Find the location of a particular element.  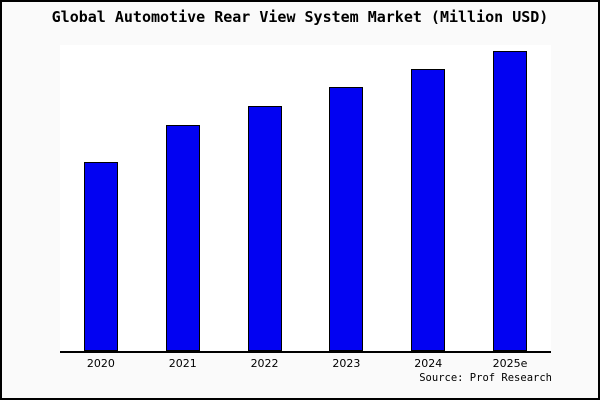

bar-2024 is located at coordinates (428, 209).